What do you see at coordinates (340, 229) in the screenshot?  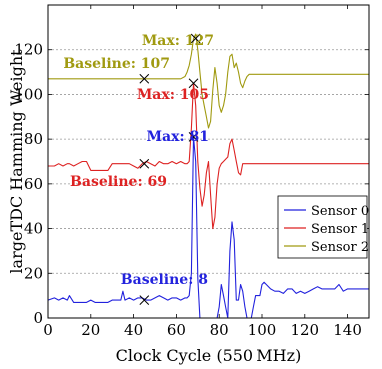 I see `legend-label-sensor-1: Sensor 1` at bounding box center [340, 229].